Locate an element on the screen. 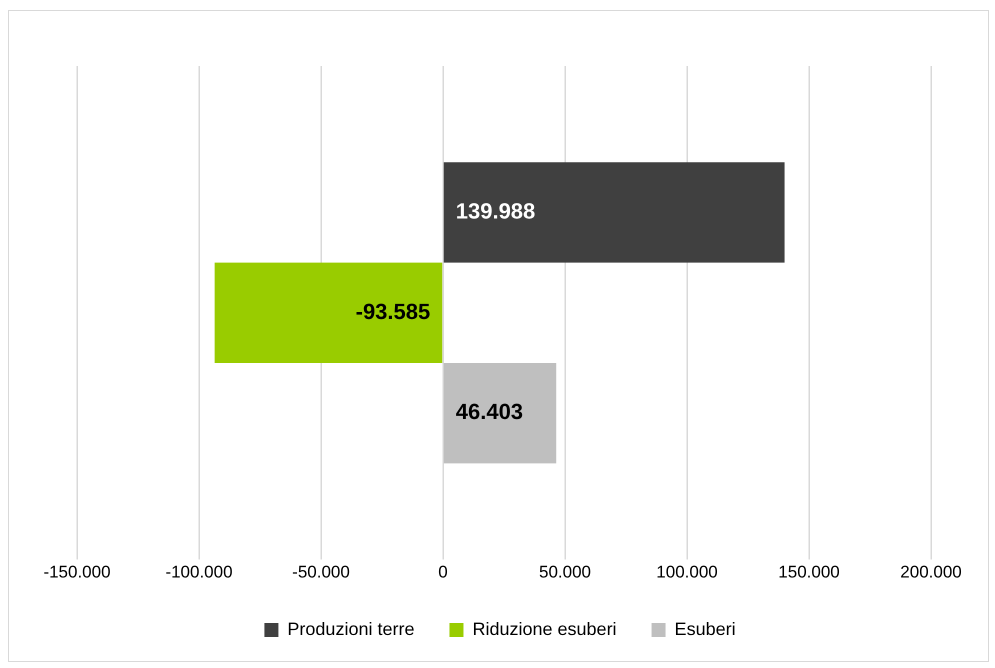 Image resolution: width=995 pixels, height=668 pixels. x-tick-label: -150.000 is located at coordinates (77, 572).